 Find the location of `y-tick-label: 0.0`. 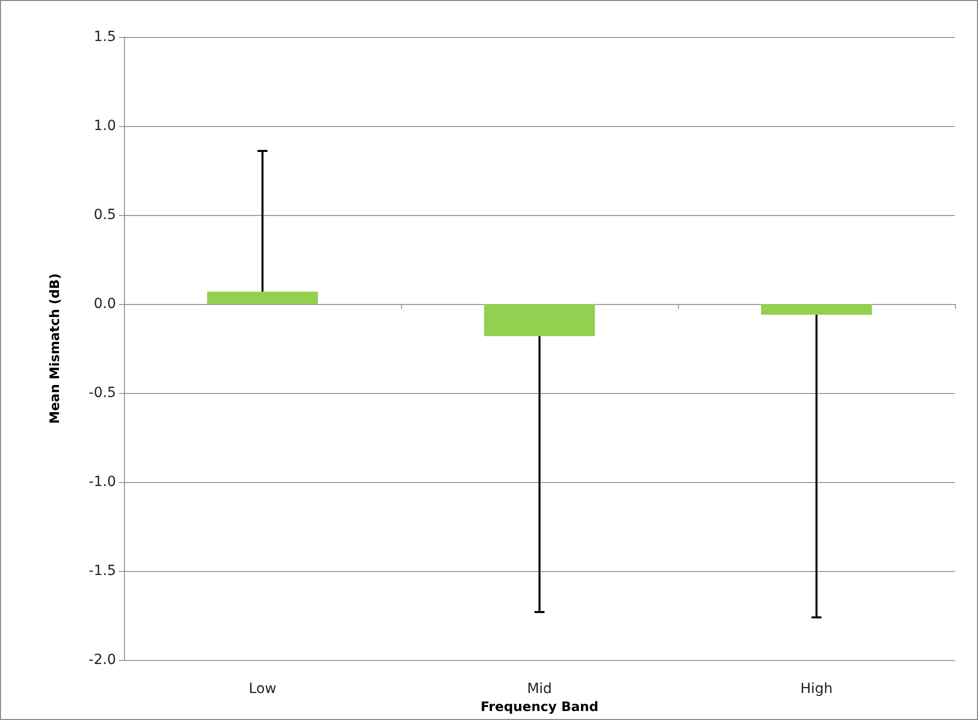

y-tick-label: 0.0 is located at coordinates (105, 304).